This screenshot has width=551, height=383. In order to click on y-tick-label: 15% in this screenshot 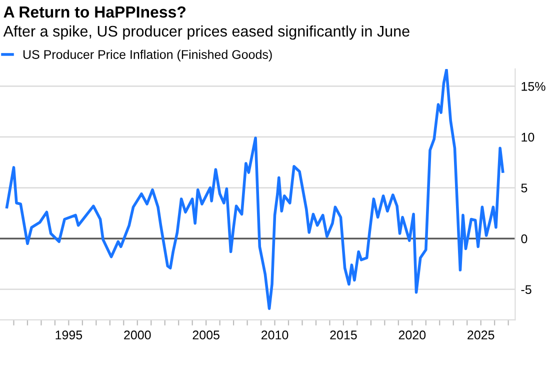, I will do `click(534, 86)`.